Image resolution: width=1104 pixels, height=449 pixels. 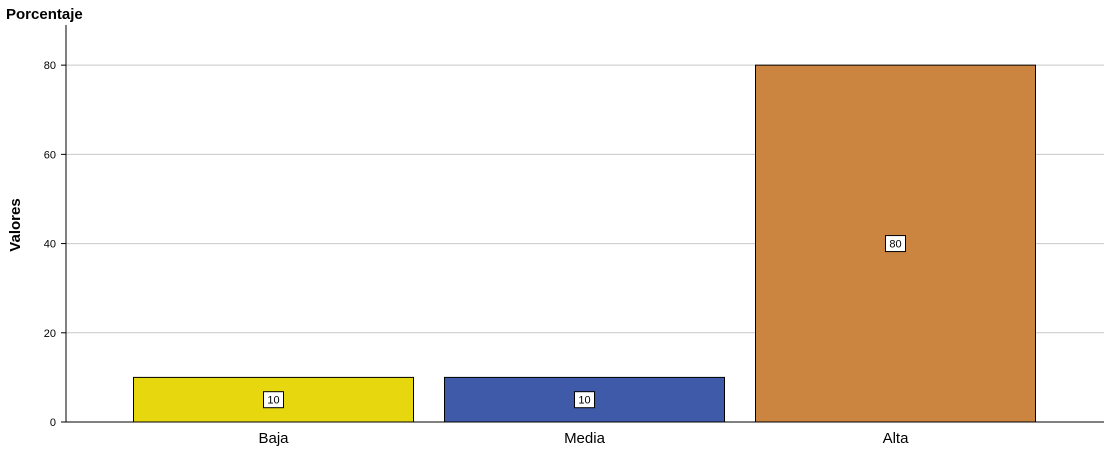 What do you see at coordinates (896, 438) in the screenshot?
I see `x-tick-label: Alta` at bounding box center [896, 438].